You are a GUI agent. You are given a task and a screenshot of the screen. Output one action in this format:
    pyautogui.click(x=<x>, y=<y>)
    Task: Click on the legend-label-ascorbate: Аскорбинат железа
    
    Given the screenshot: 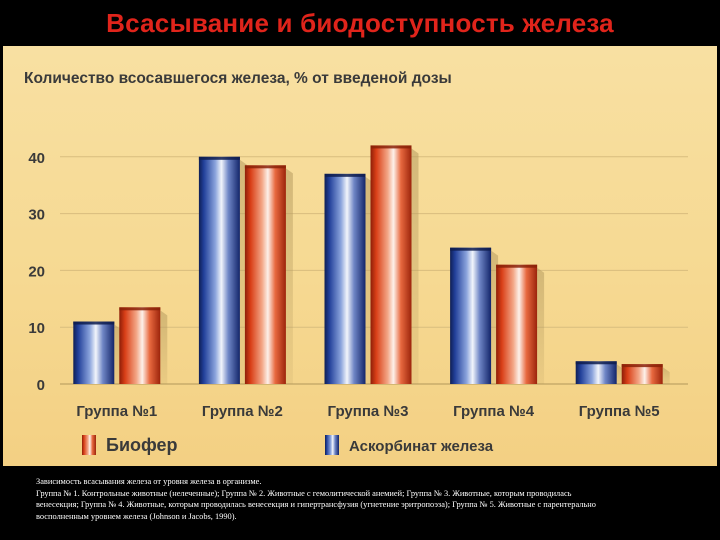 What is the action you would take?
    pyautogui.click(x=421, y=446)
    